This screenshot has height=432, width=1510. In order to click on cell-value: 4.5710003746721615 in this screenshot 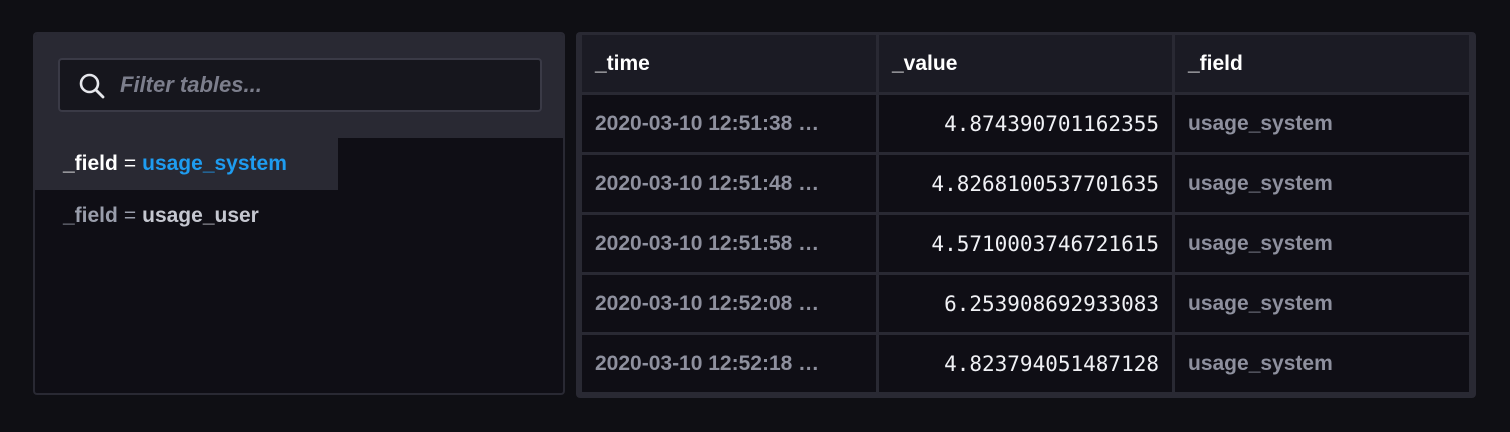, I will do `click(1025, 243)`.